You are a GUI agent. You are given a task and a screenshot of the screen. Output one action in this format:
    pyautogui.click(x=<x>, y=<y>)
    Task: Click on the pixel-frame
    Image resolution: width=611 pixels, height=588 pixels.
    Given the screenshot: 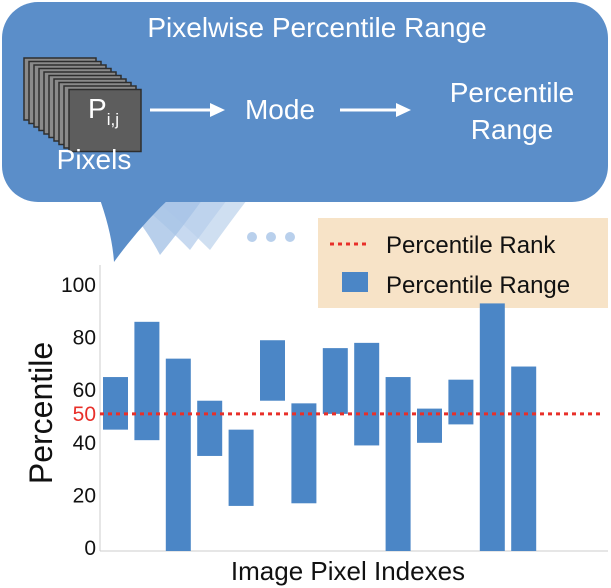 What is the action you would take?
    pyautogui.click(x=105, y=120)
    